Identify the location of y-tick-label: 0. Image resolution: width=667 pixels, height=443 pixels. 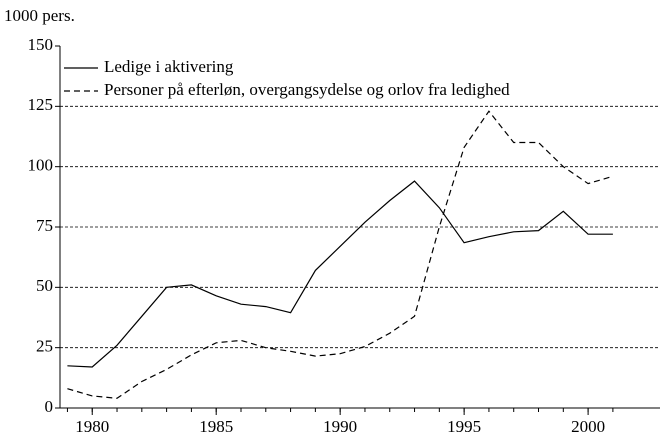
(49, 406).